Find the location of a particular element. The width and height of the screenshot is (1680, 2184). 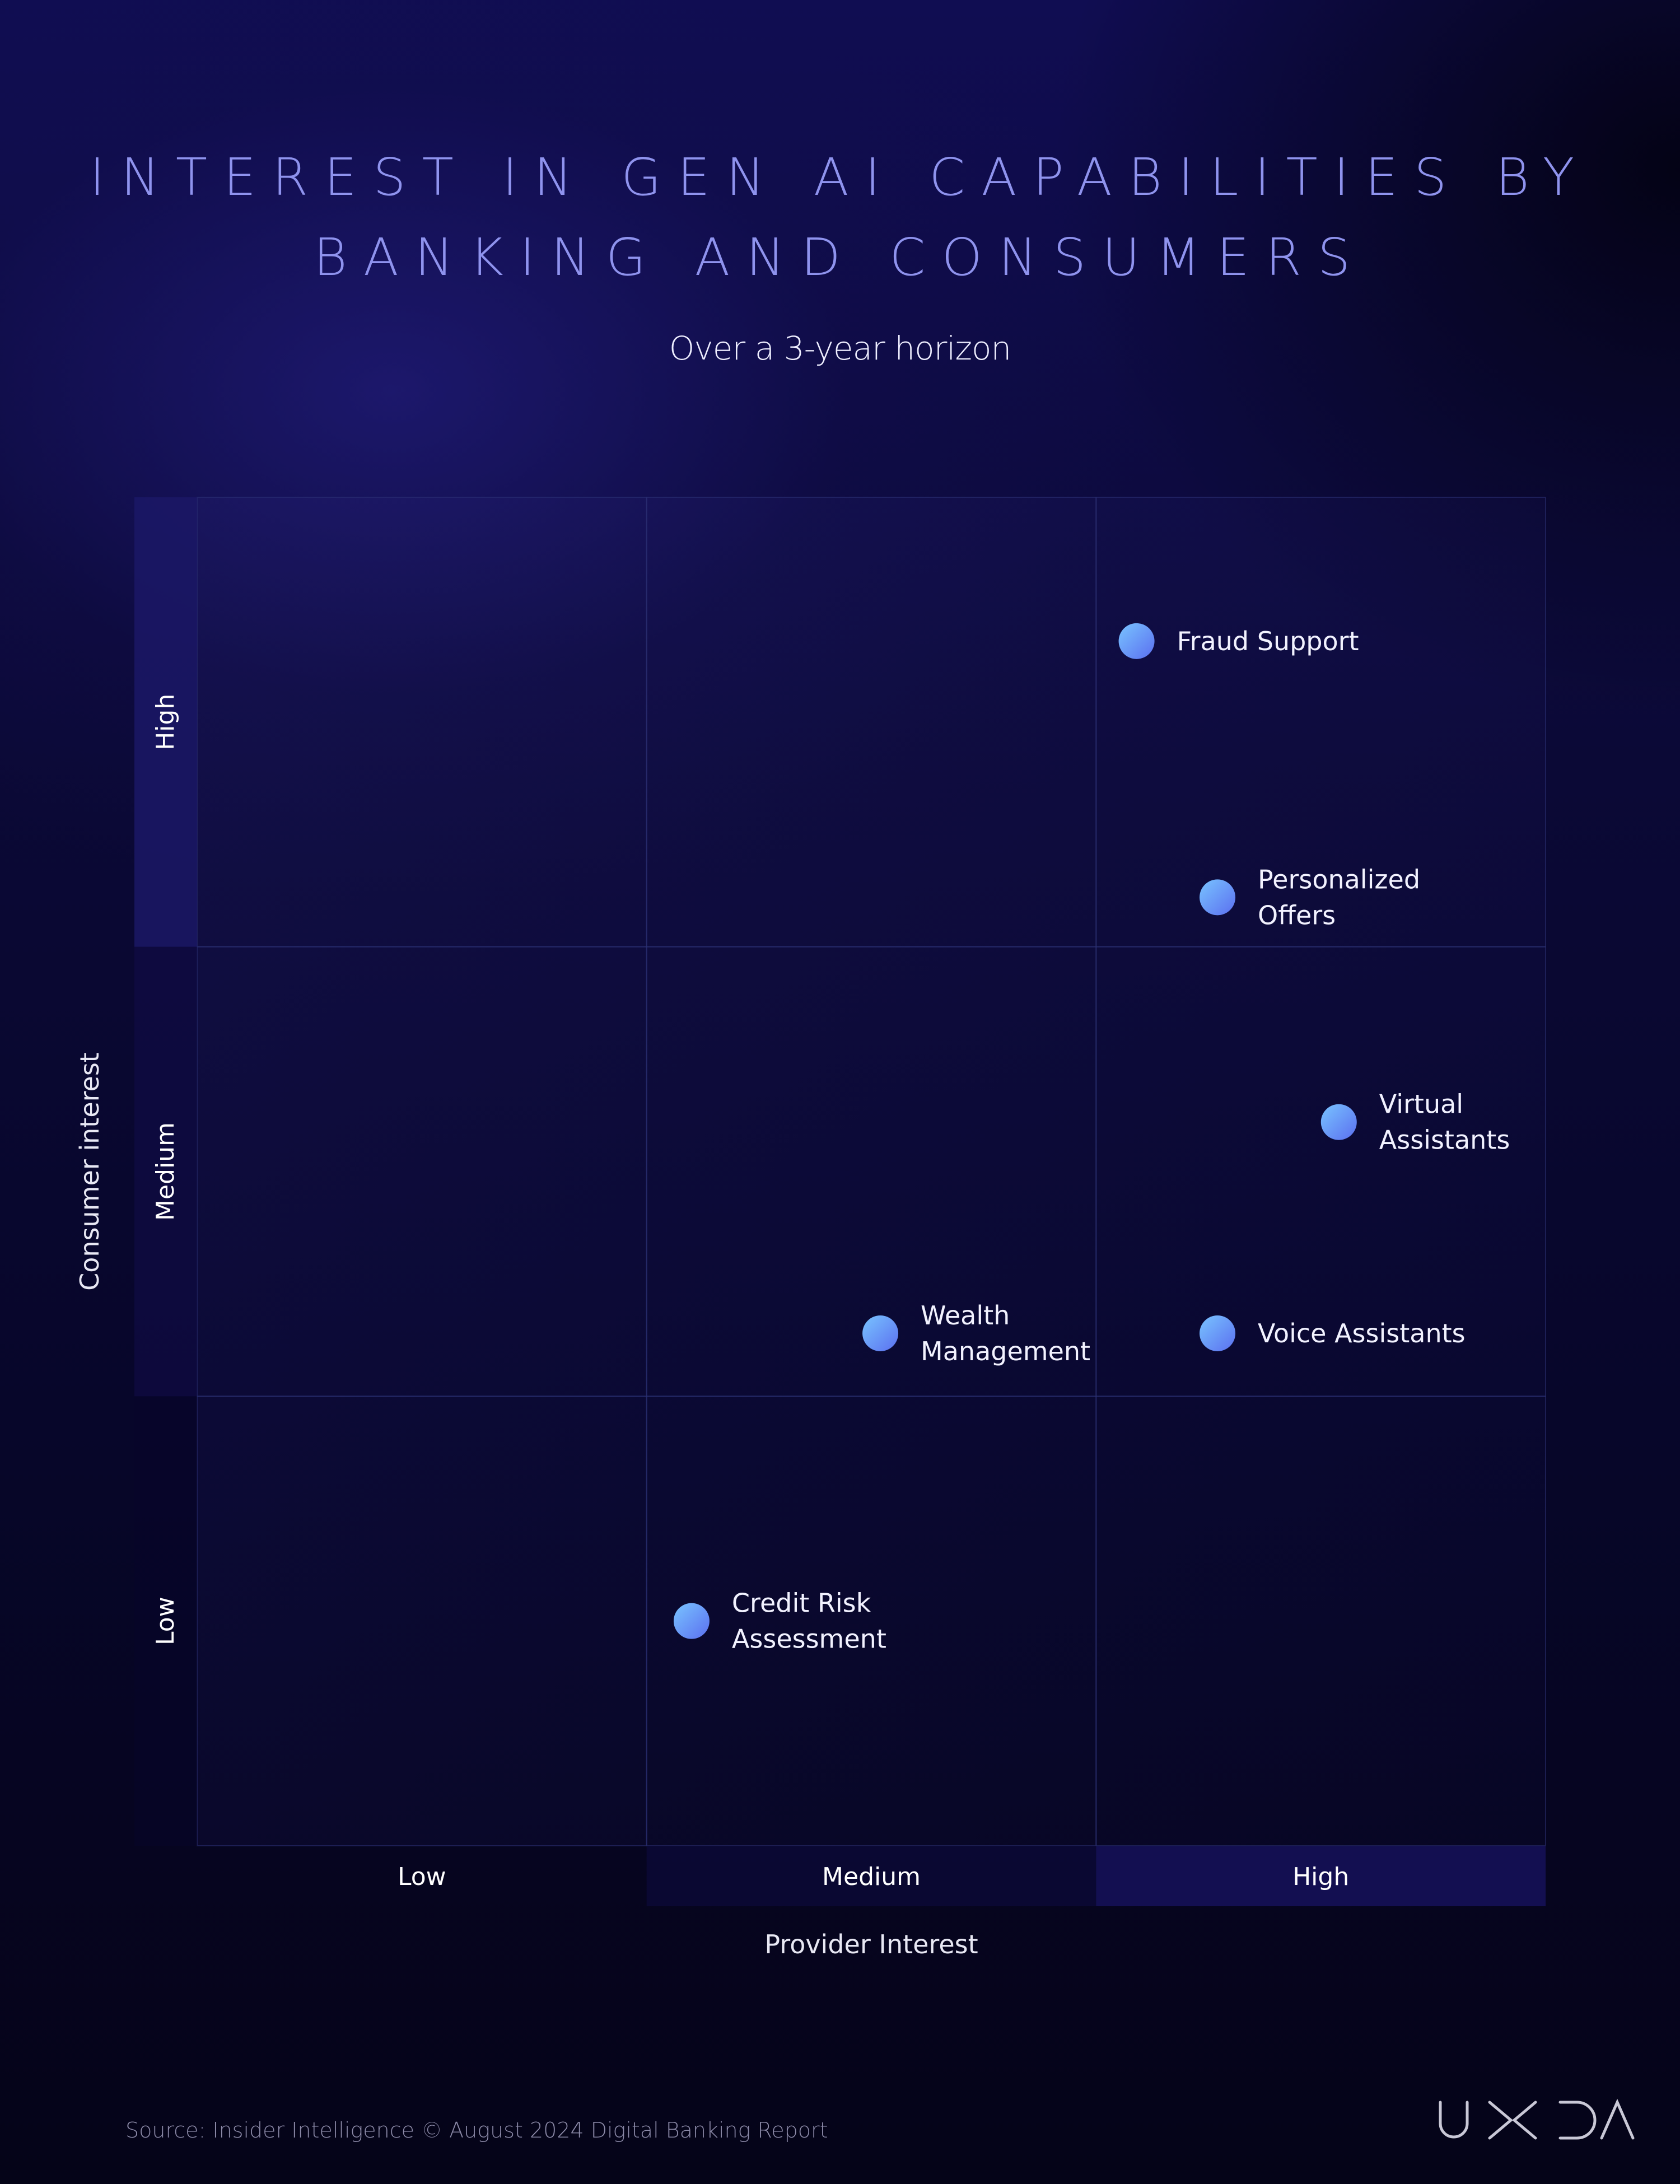

data-point: Voice Assistants is located at coordinates (1333, 1333).